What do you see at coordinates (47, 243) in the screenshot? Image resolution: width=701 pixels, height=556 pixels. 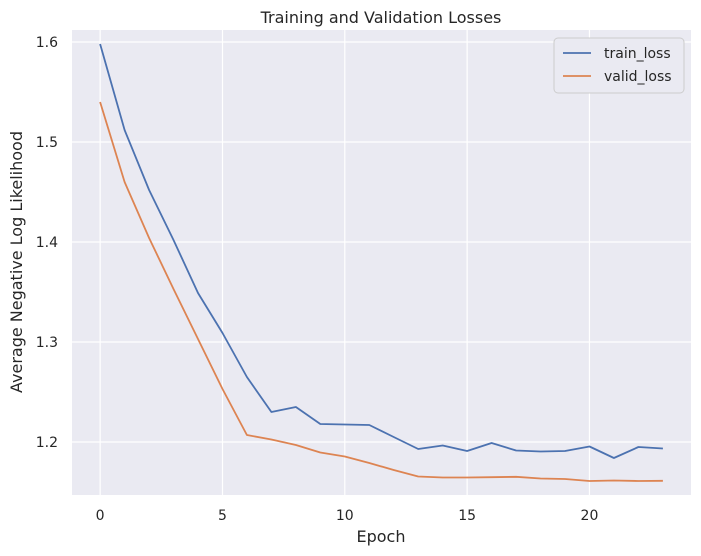 I see `y-tick-label: 1.4` at bounding box center [47, 243].